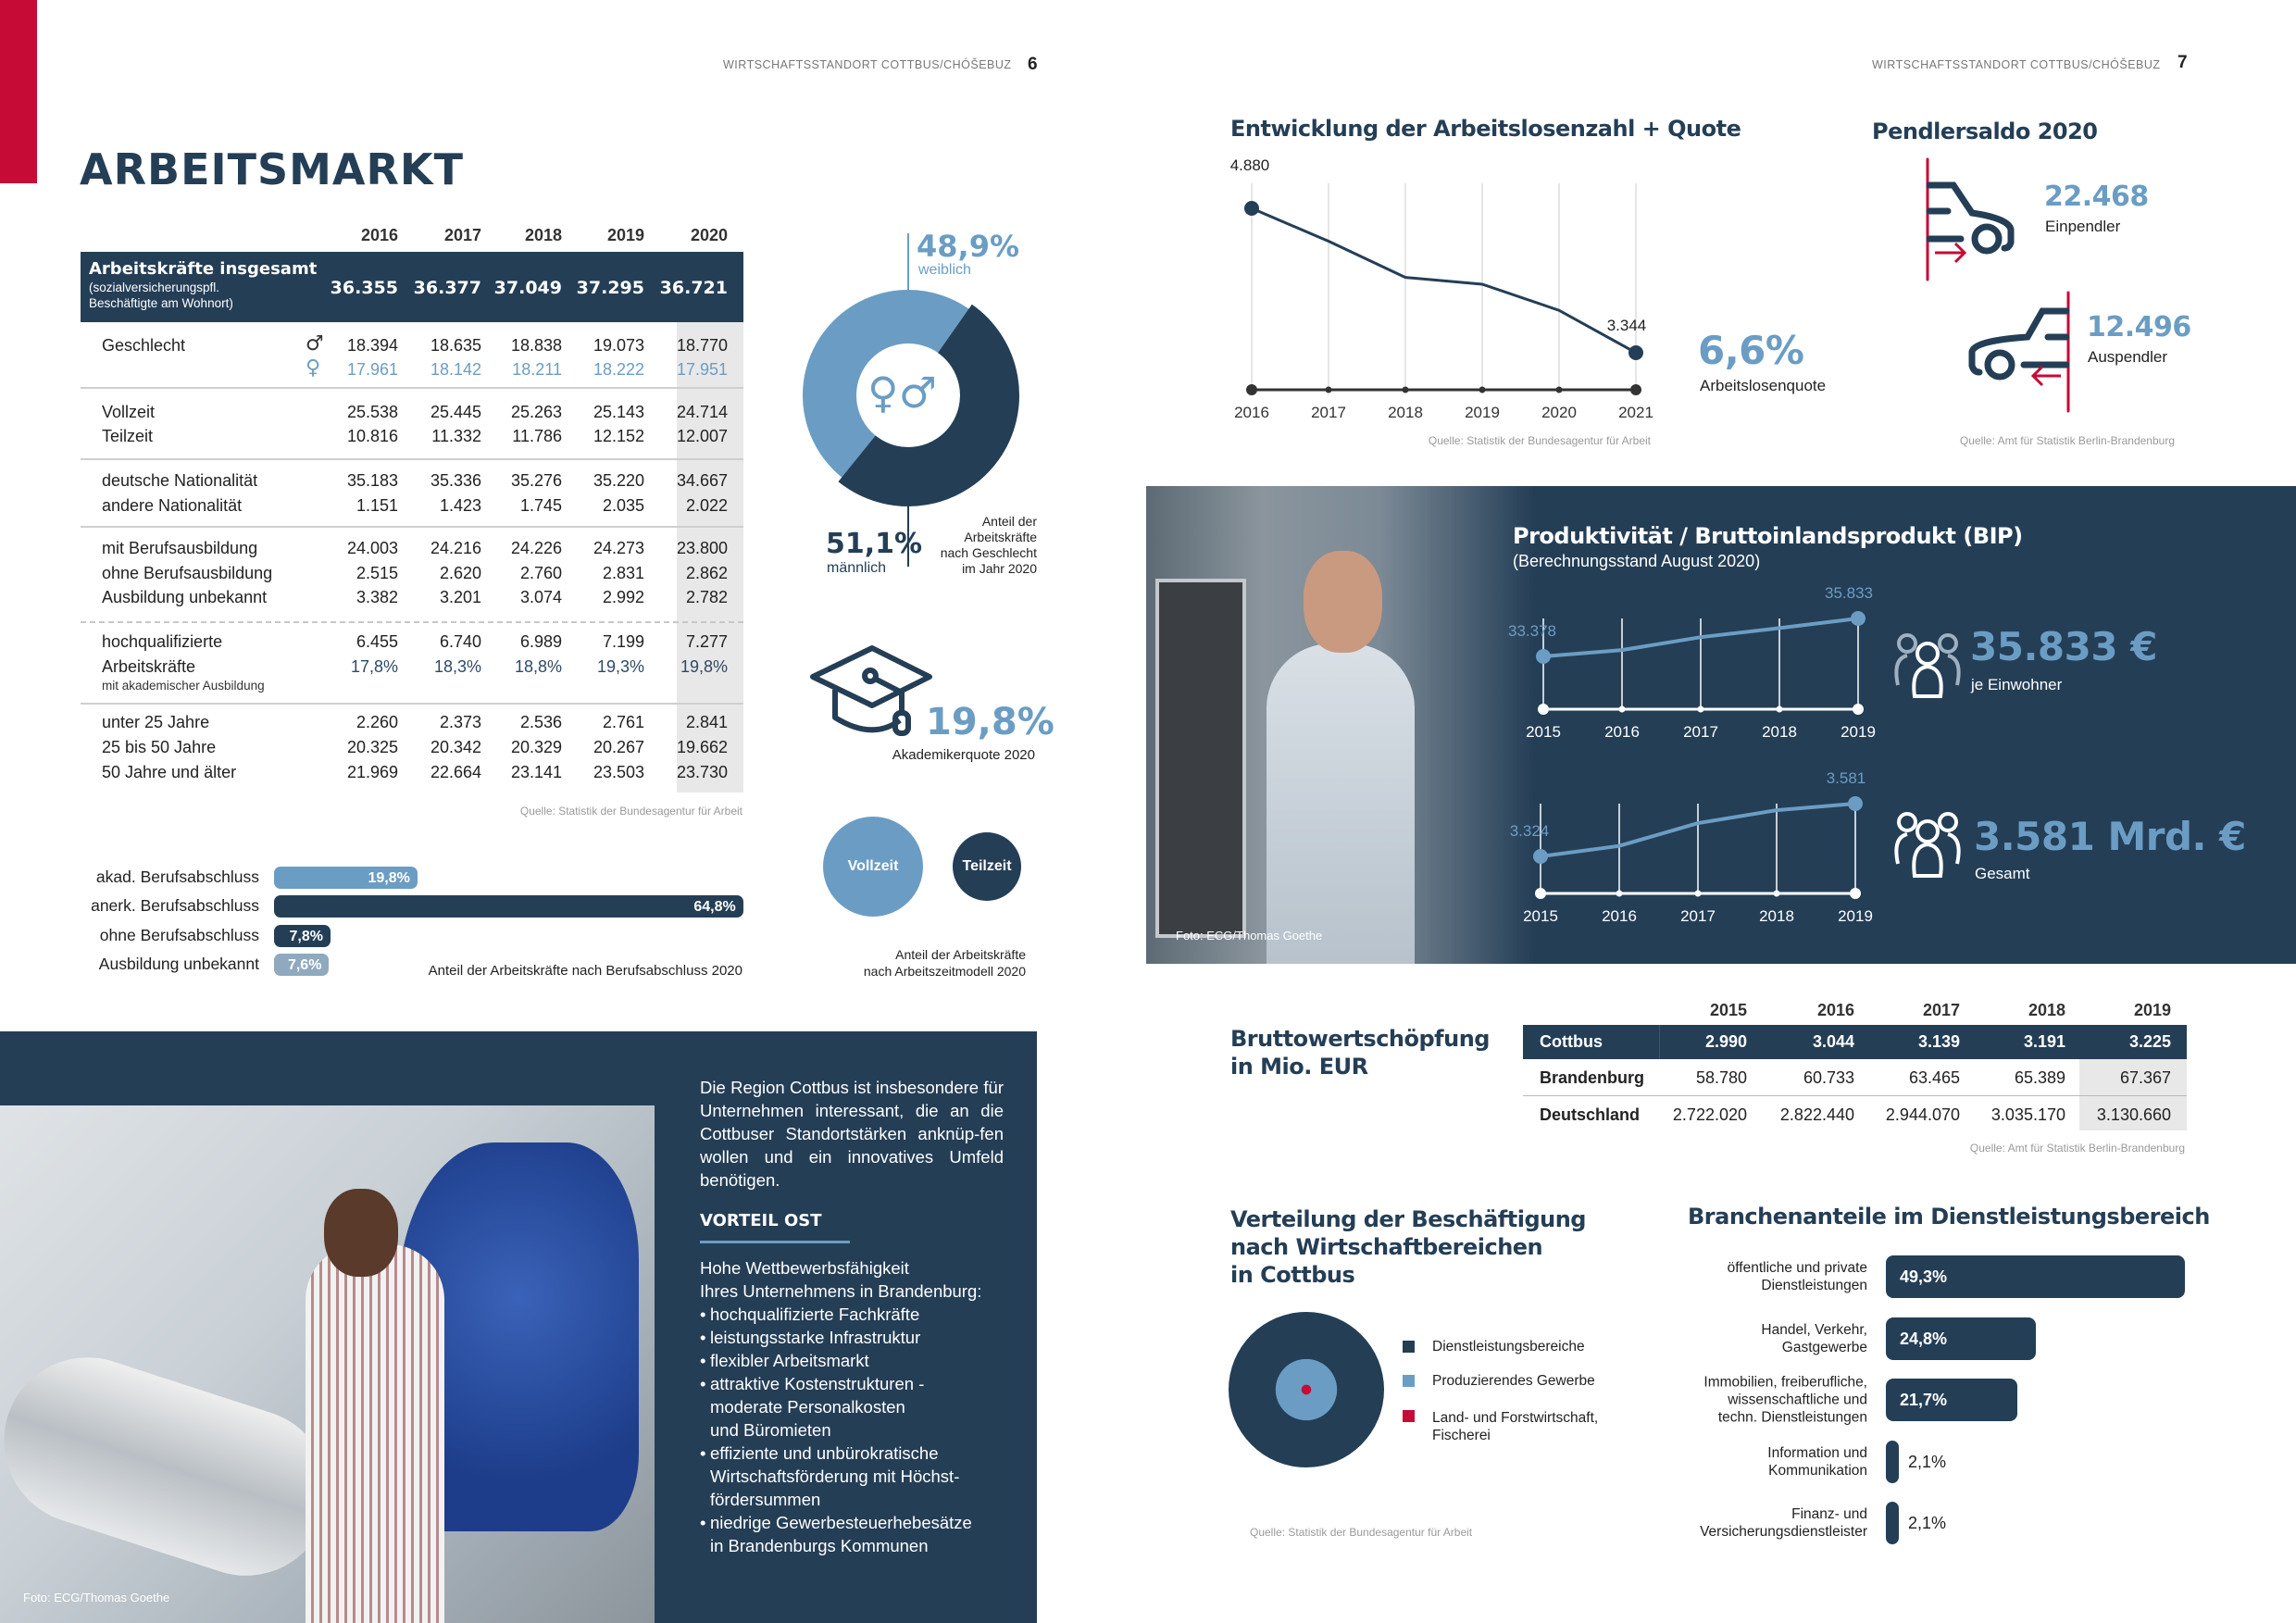 The height and width of the screenshot is (1623, 2296). I want to click on bar-value-label: 24,8%, so click(1924, 1339).